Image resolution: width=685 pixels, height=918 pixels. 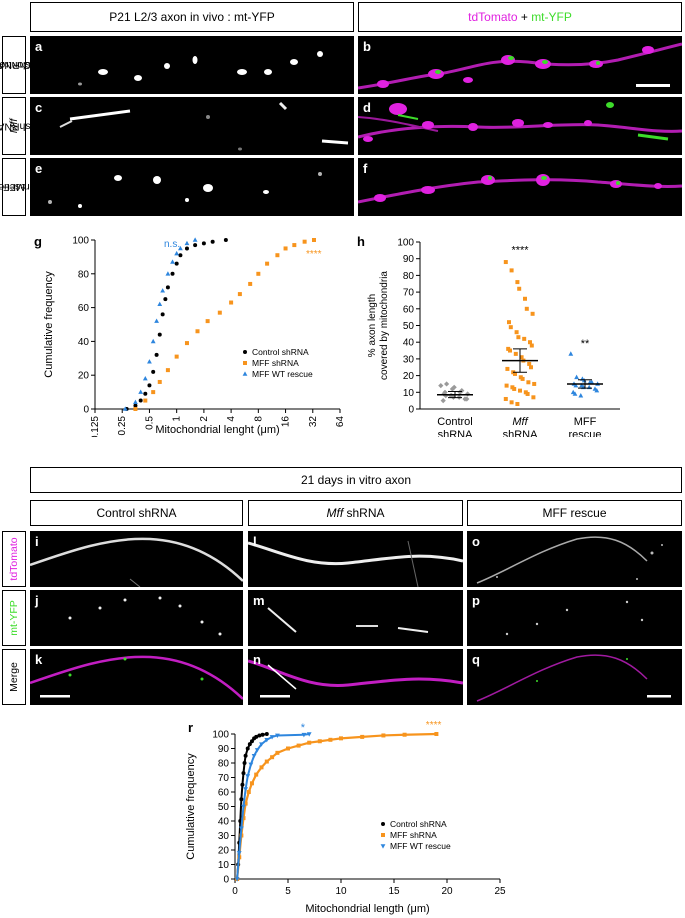 What do you see at coordinates (39, 659) in the screenshot?
I see `panel-letter: k` at bounding box center [39, 659].